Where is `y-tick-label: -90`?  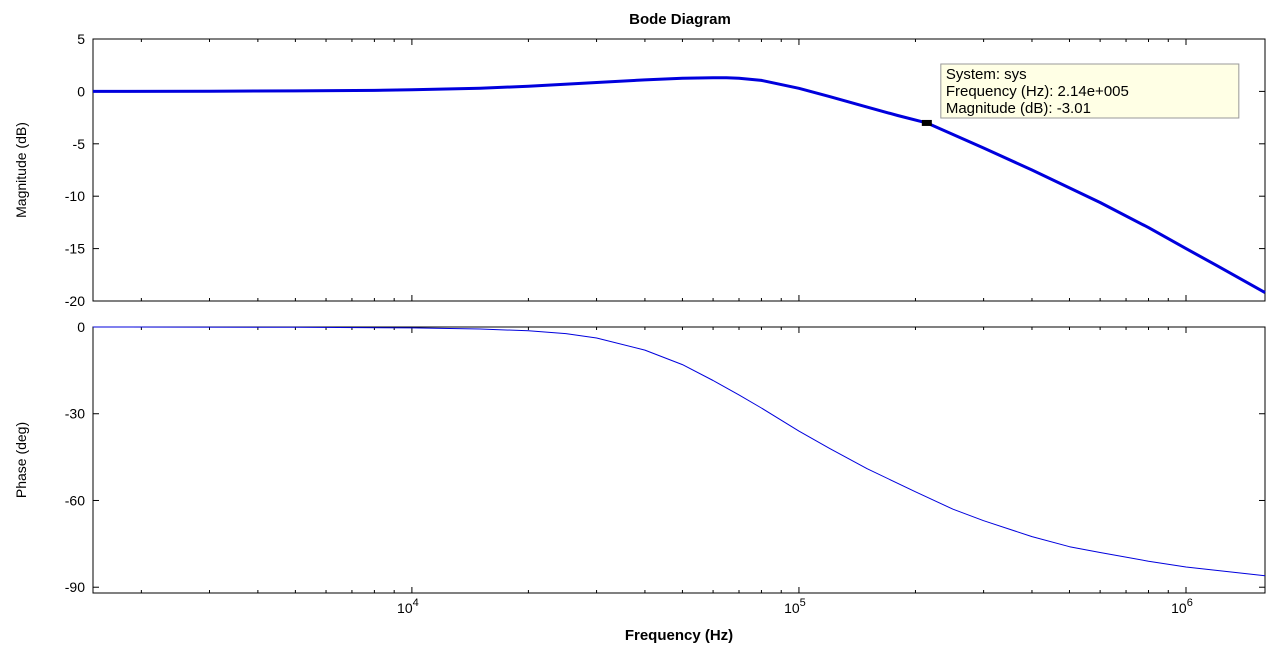 y-tick-label: -90 is located at coordinates (75, 587).